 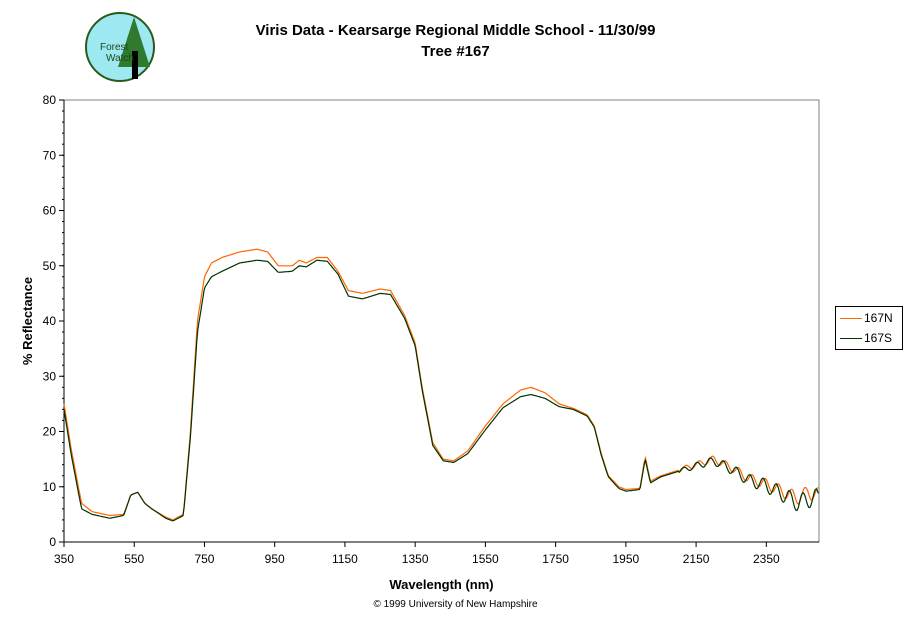 What do you see at coordinates (120, 58) in the screenshot?
I see `svg-text: Watch` at bounding box center [120, 58].